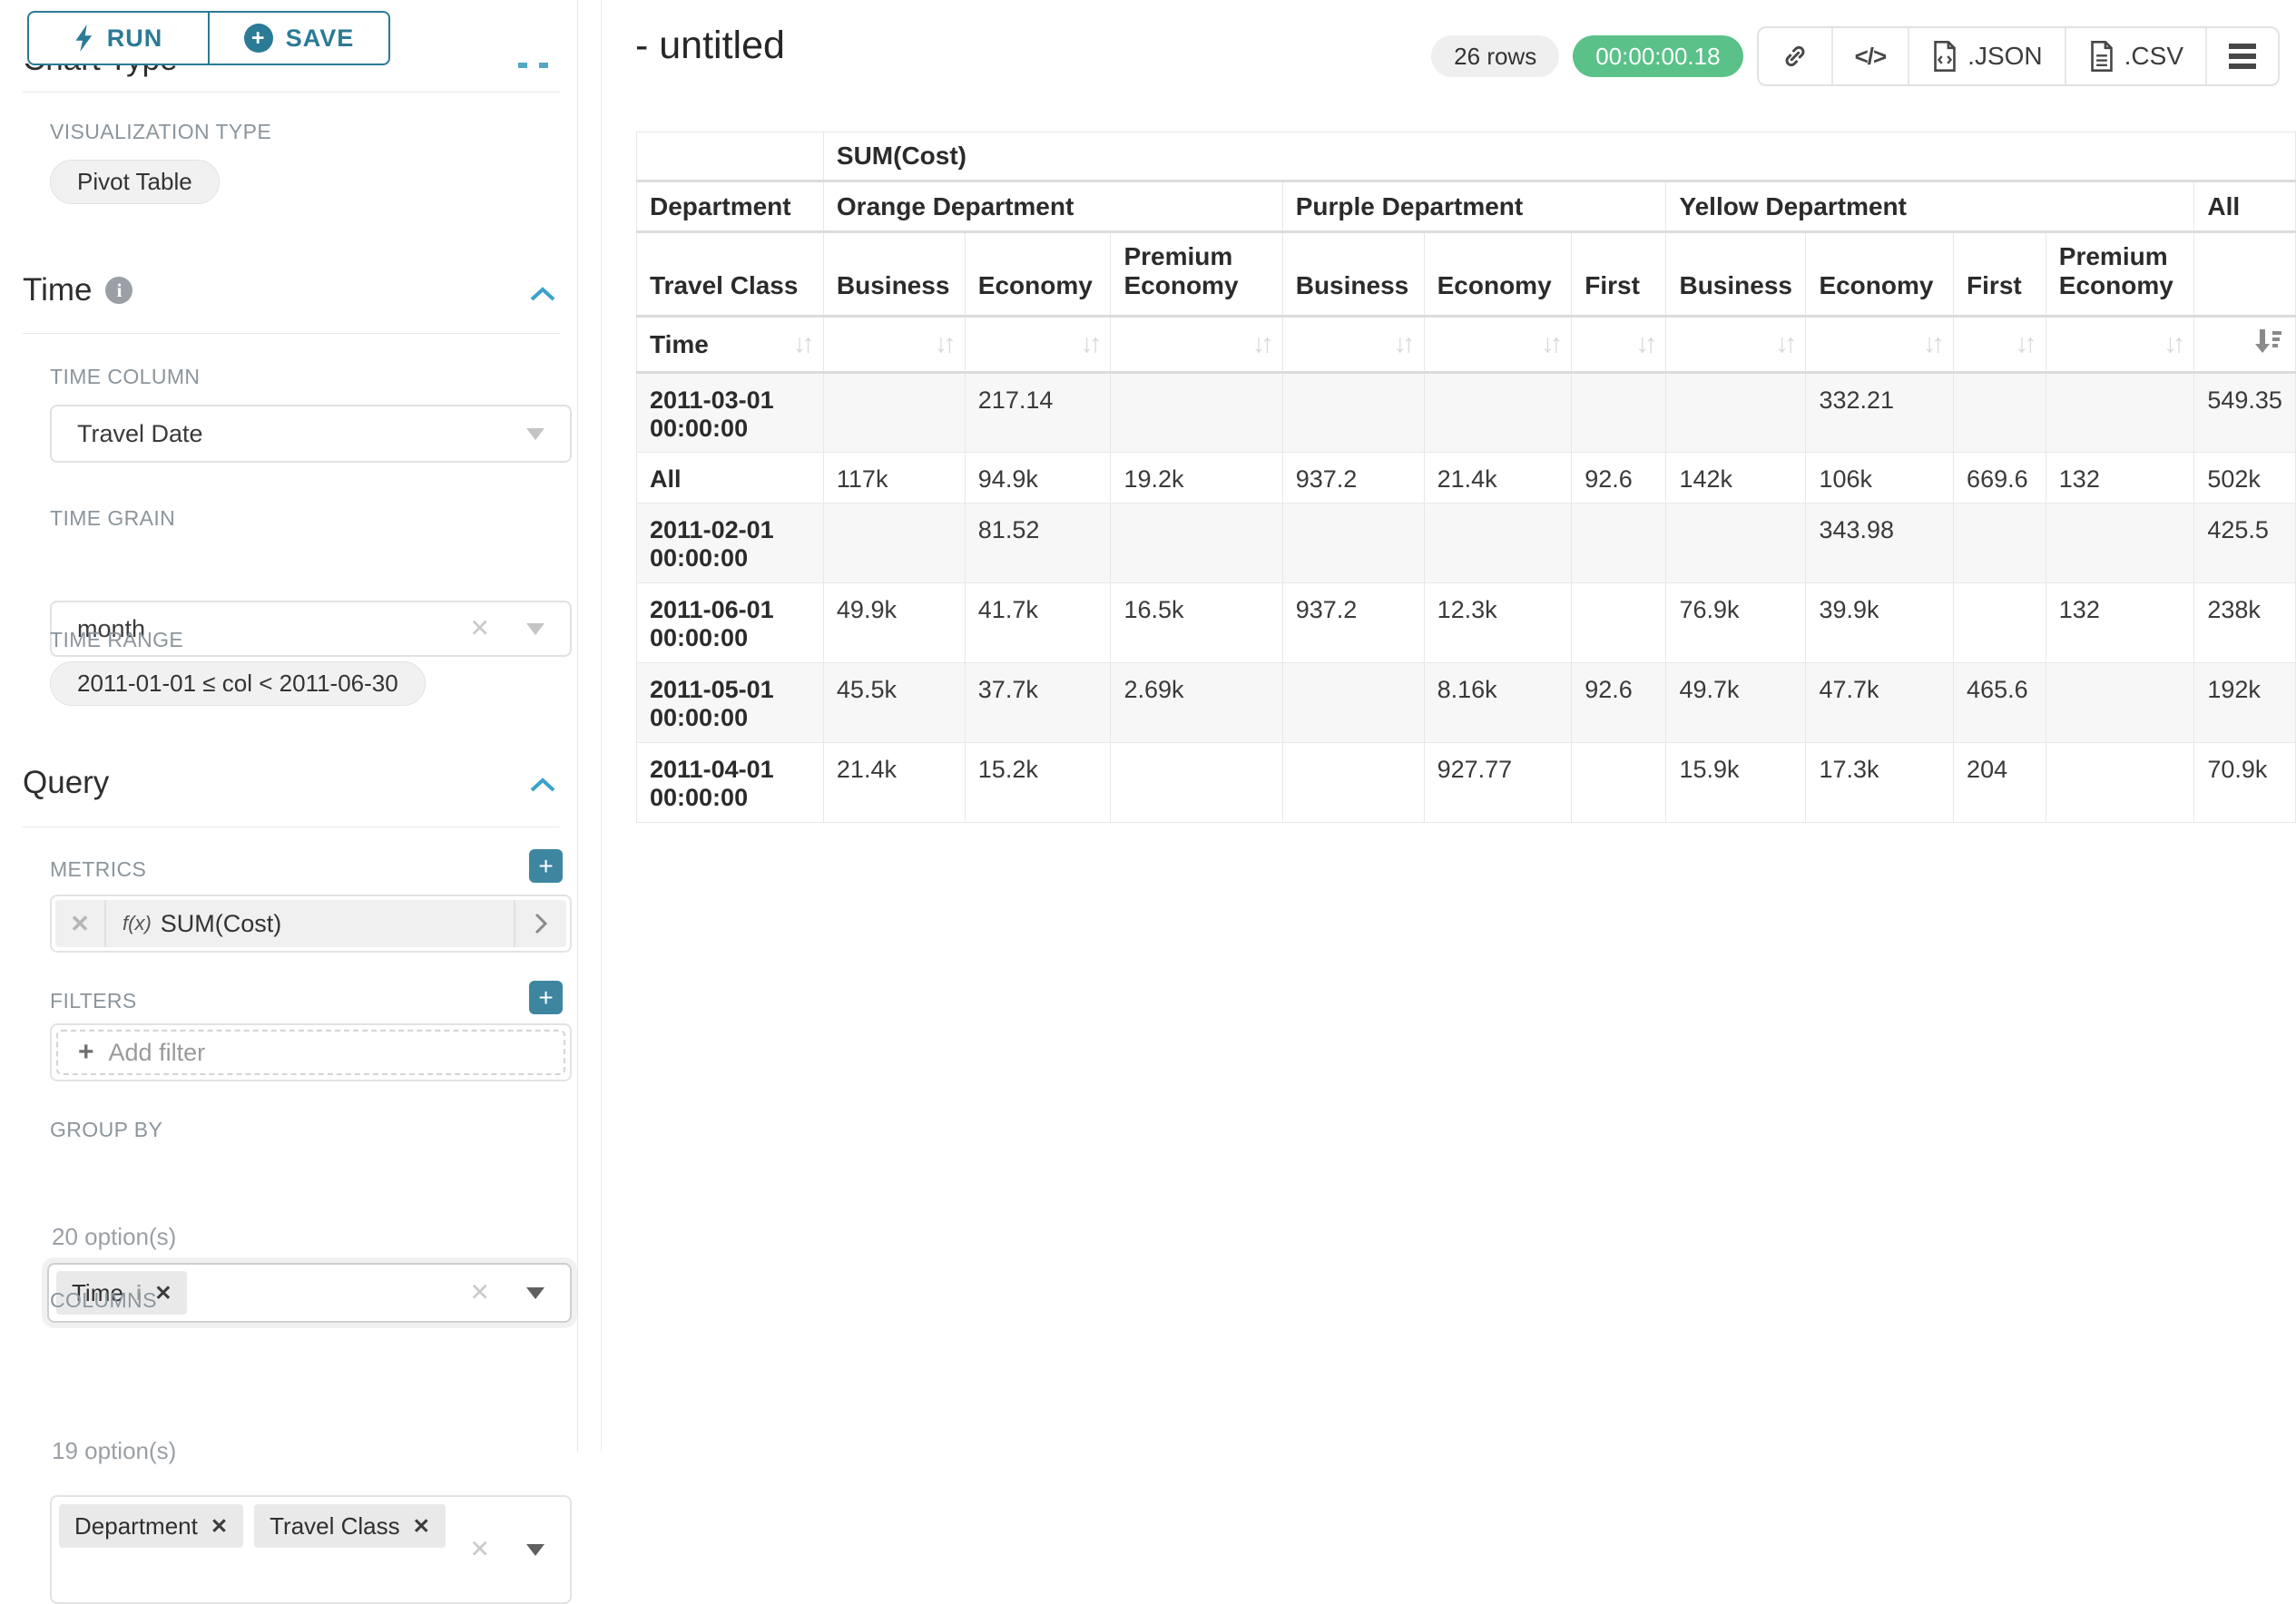 This screenshot has height=1604, width=2296. What do you see at coordinates (1795, 56) in the screenshot?
I see `copy-link-button` at bounding box center [1795, 56].